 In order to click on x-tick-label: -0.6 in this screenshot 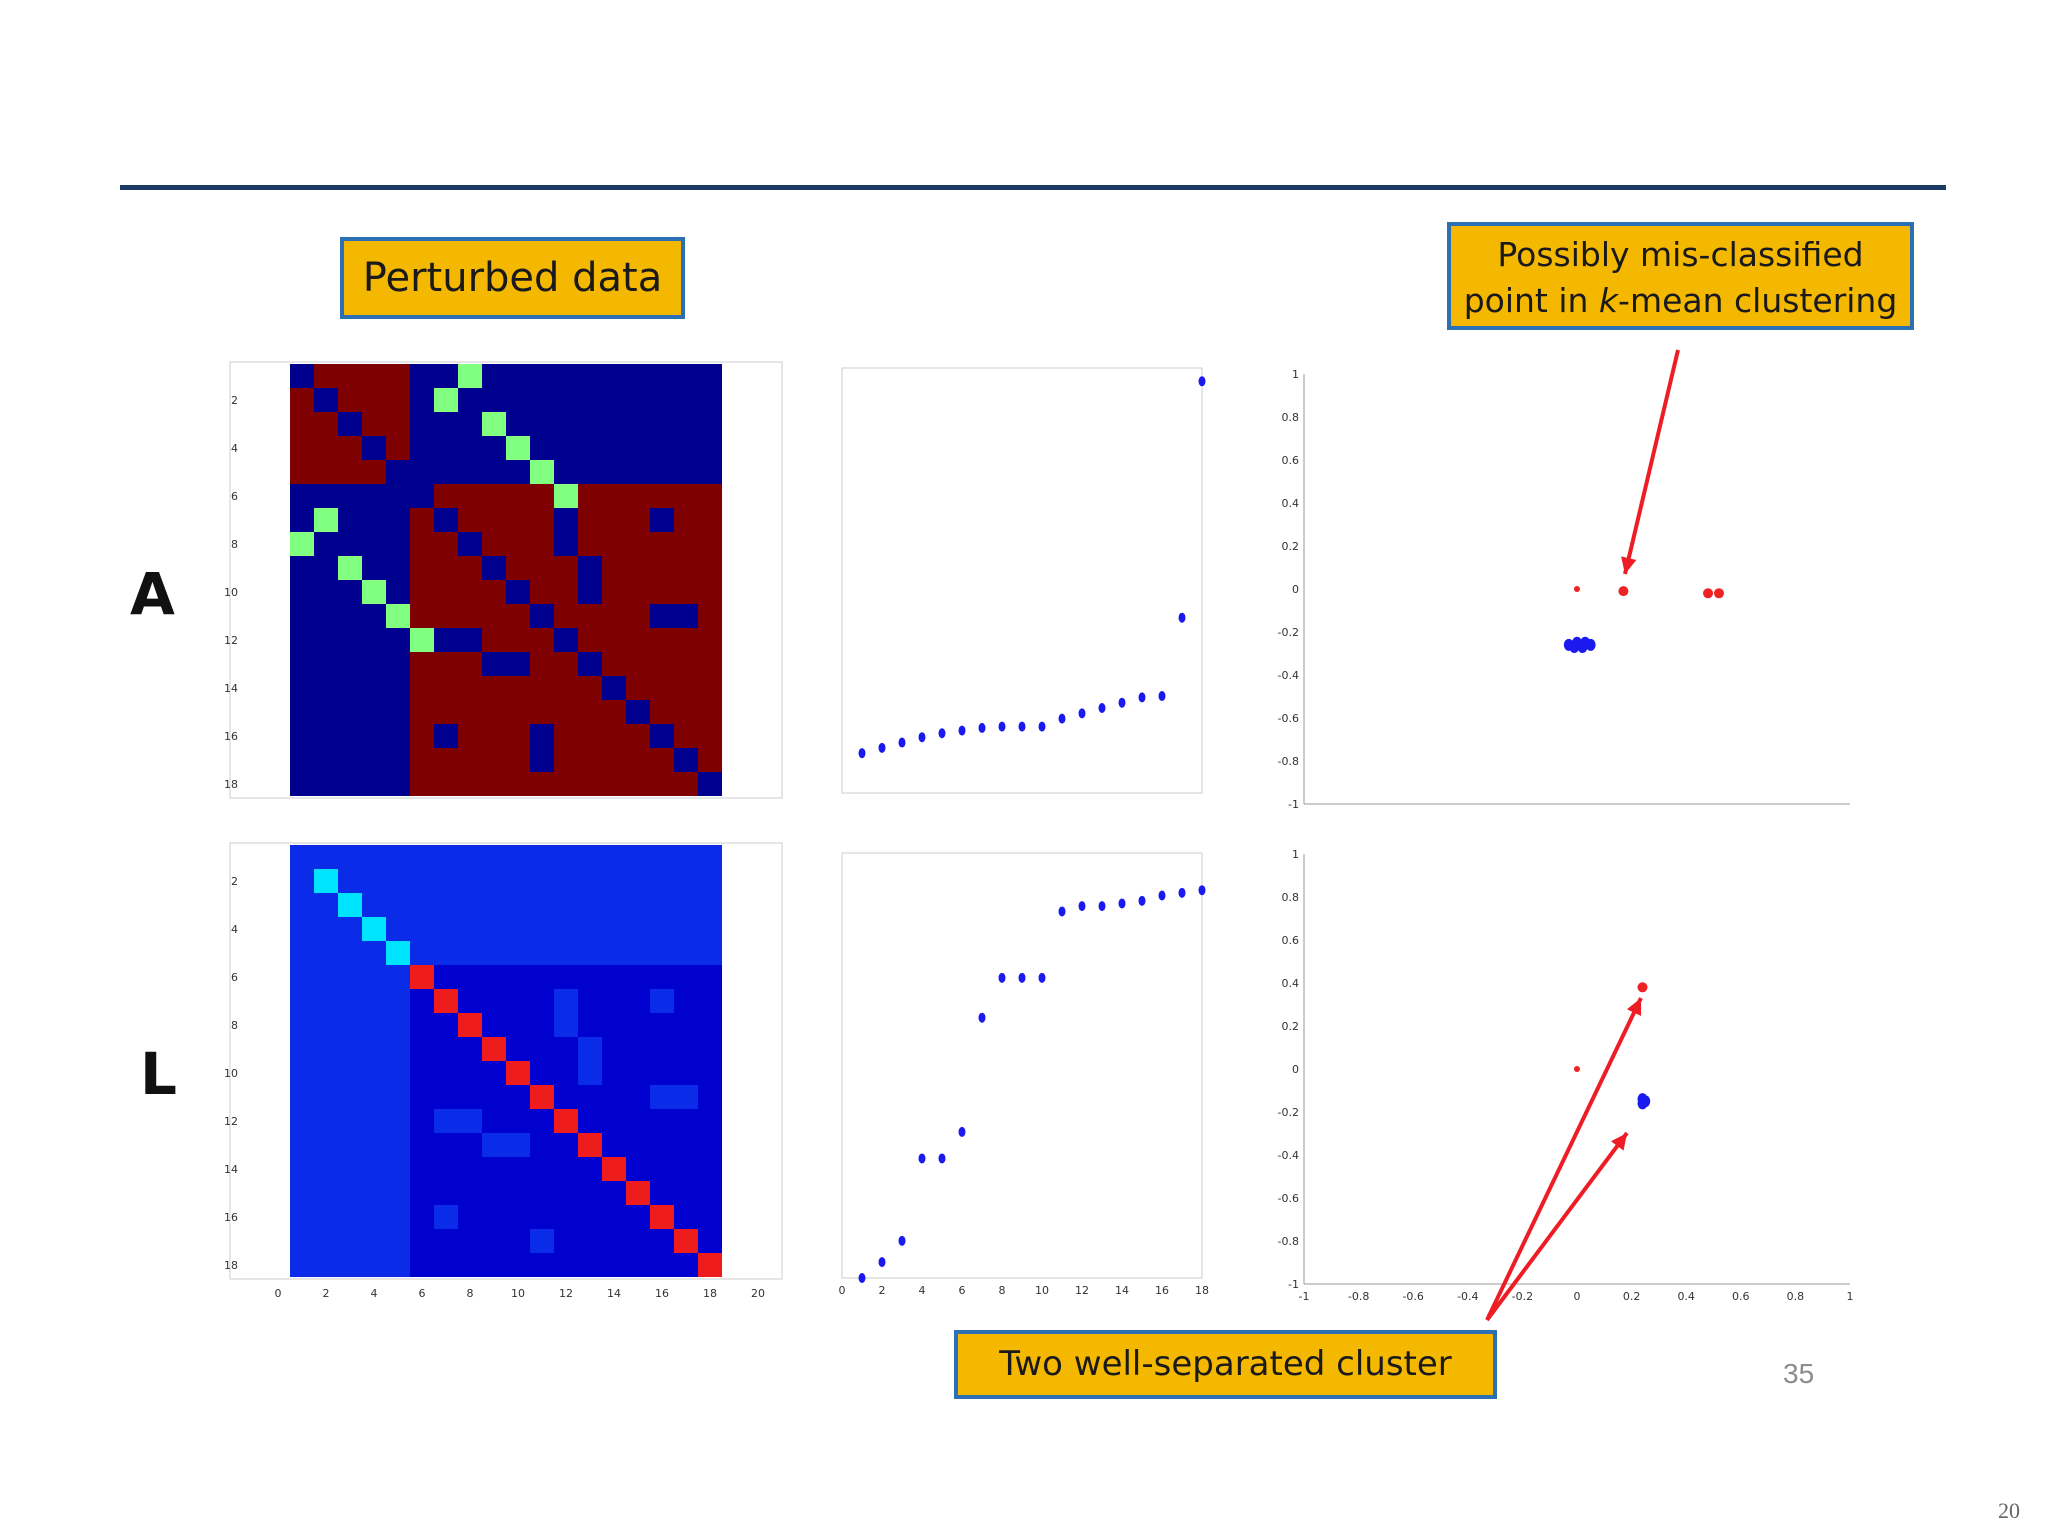, I will do `click(1412, 1296)`.